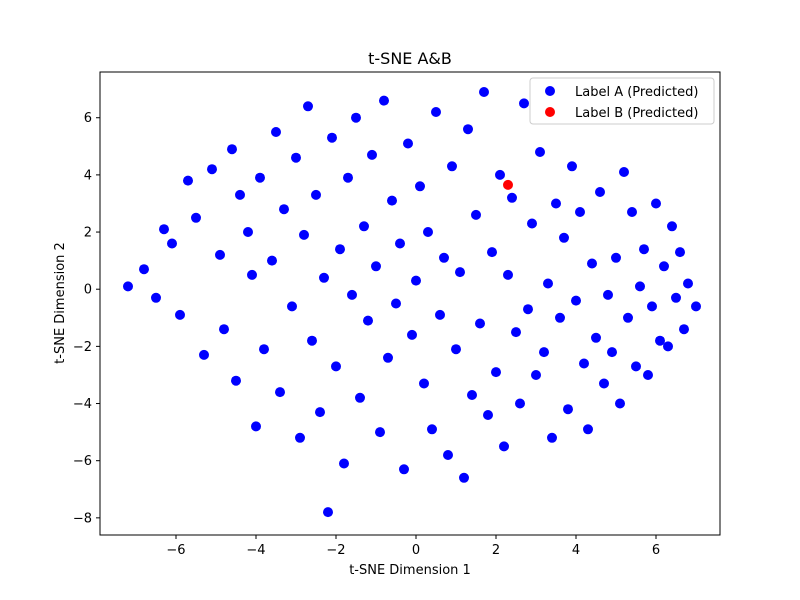 The width and height of the screenshot is (800, 600). What do you see at coordinates (508, 184) in the screenshot?
I see `point-label-b` at bounding box center [508, 184].